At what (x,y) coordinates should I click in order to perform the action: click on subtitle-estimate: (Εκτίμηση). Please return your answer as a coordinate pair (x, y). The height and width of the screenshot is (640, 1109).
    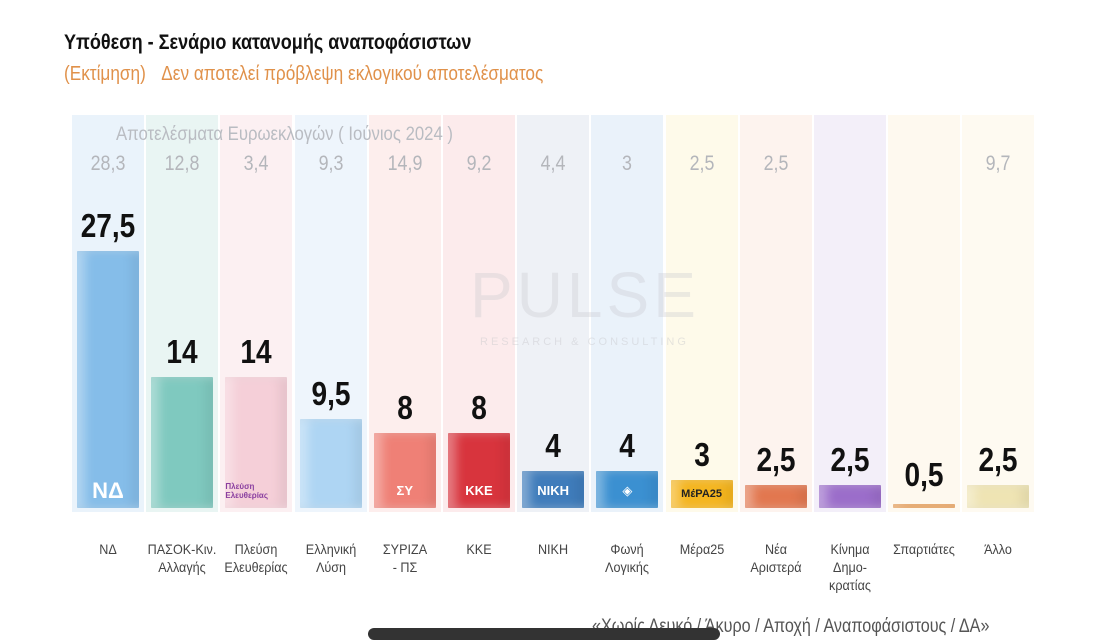
    Looking at the image, I should click on (105, 74).